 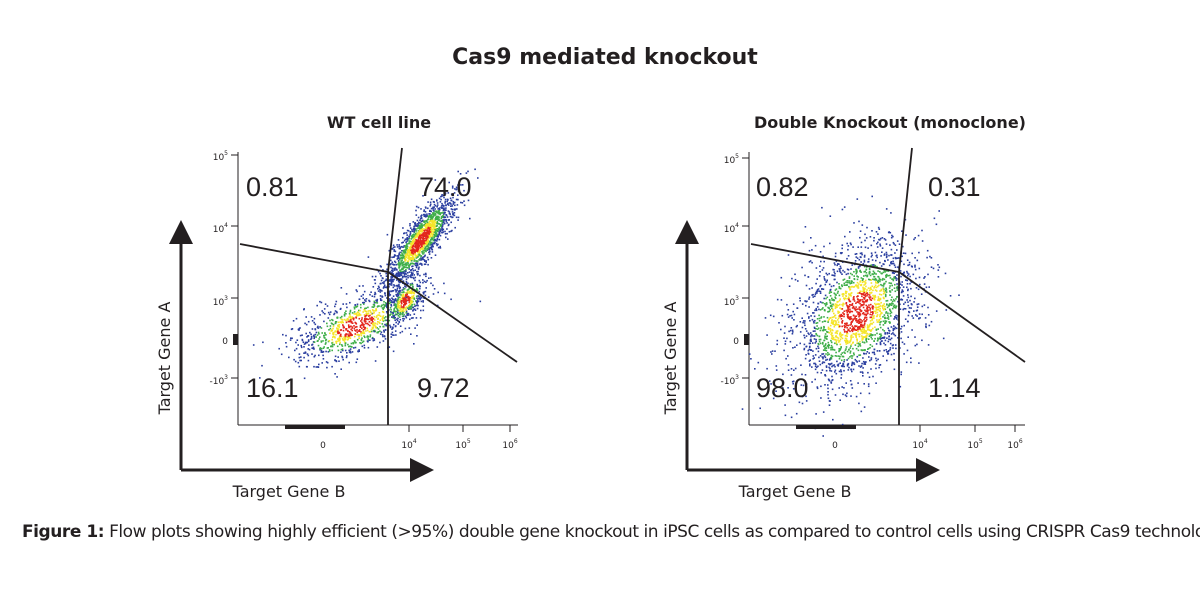 What do you see at coordinates (670, 359) in the screenshot?
I see `y-axis-label: Target Gene A` at bounding box center [670, 359].